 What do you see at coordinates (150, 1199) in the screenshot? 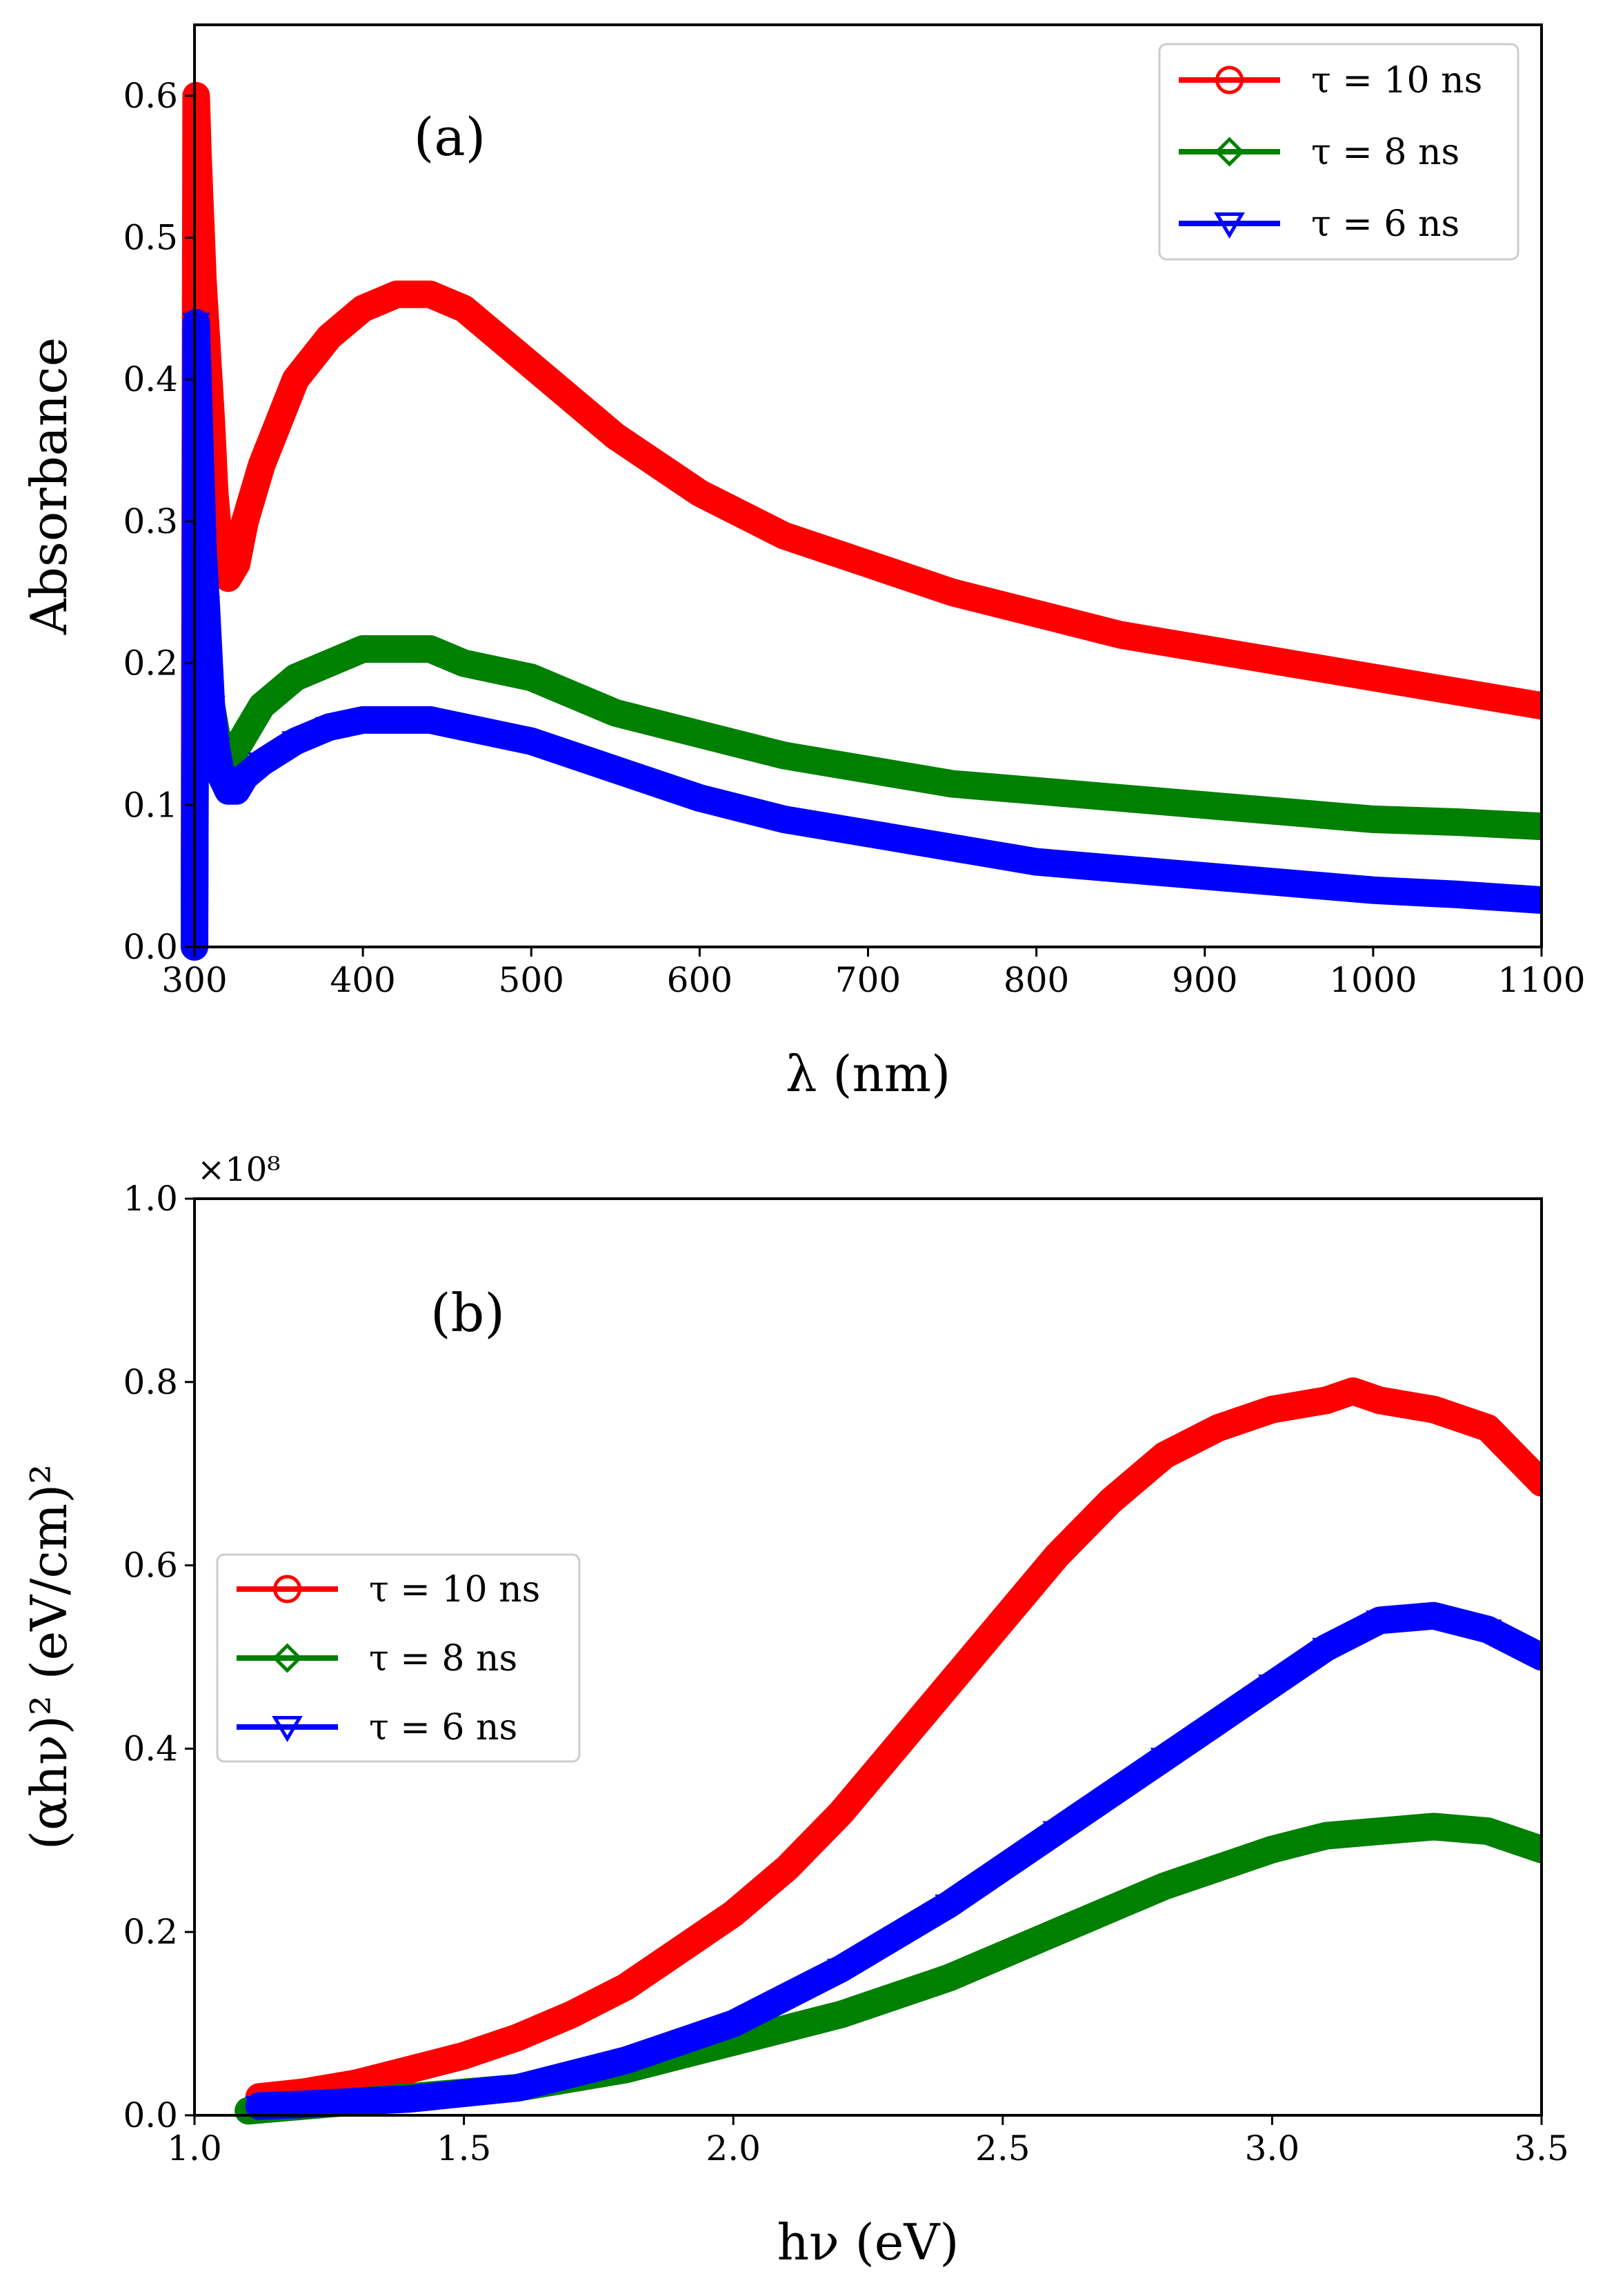
I see `y-tick-label: 1.0` at bounding box center [150, 1199].